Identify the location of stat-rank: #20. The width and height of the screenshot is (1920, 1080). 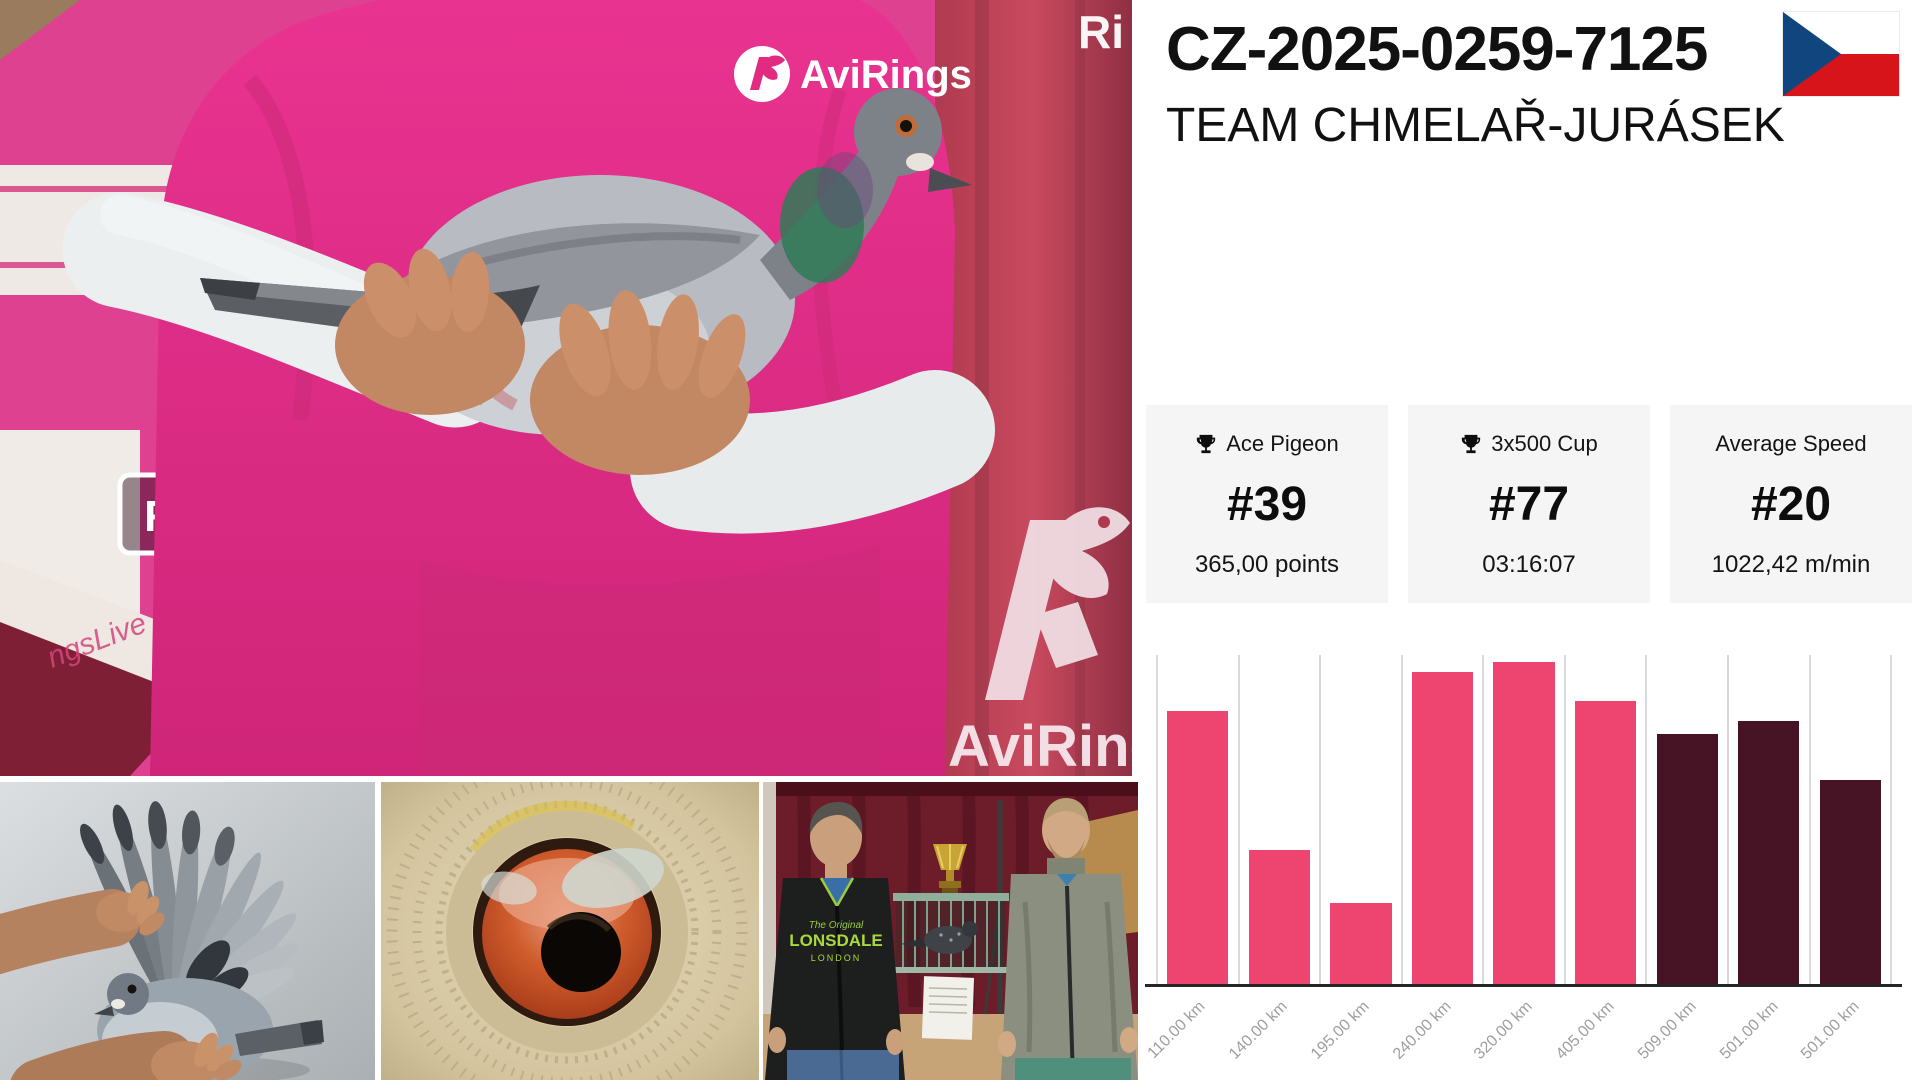
(1791, 504).